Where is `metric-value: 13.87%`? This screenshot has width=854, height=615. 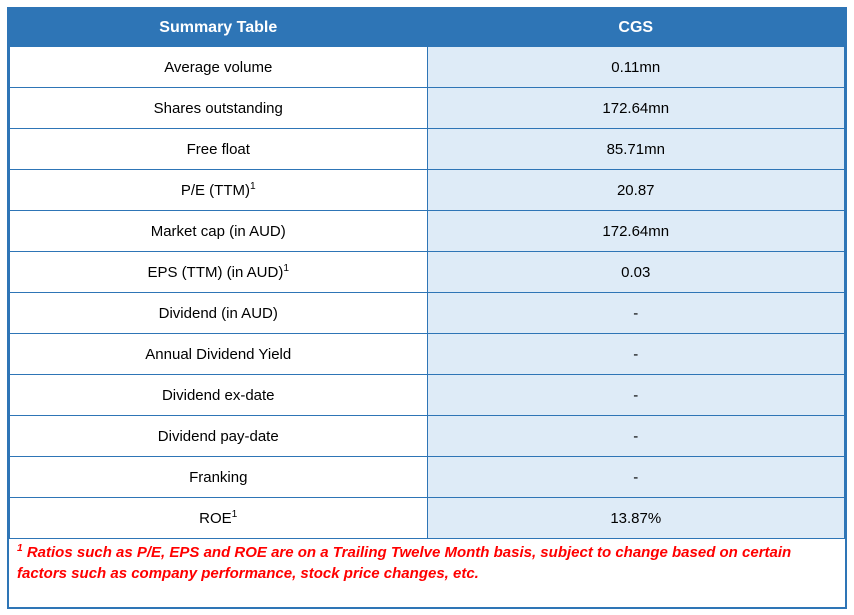
metric-value: 13.87% is located at coordinates (635, 518).